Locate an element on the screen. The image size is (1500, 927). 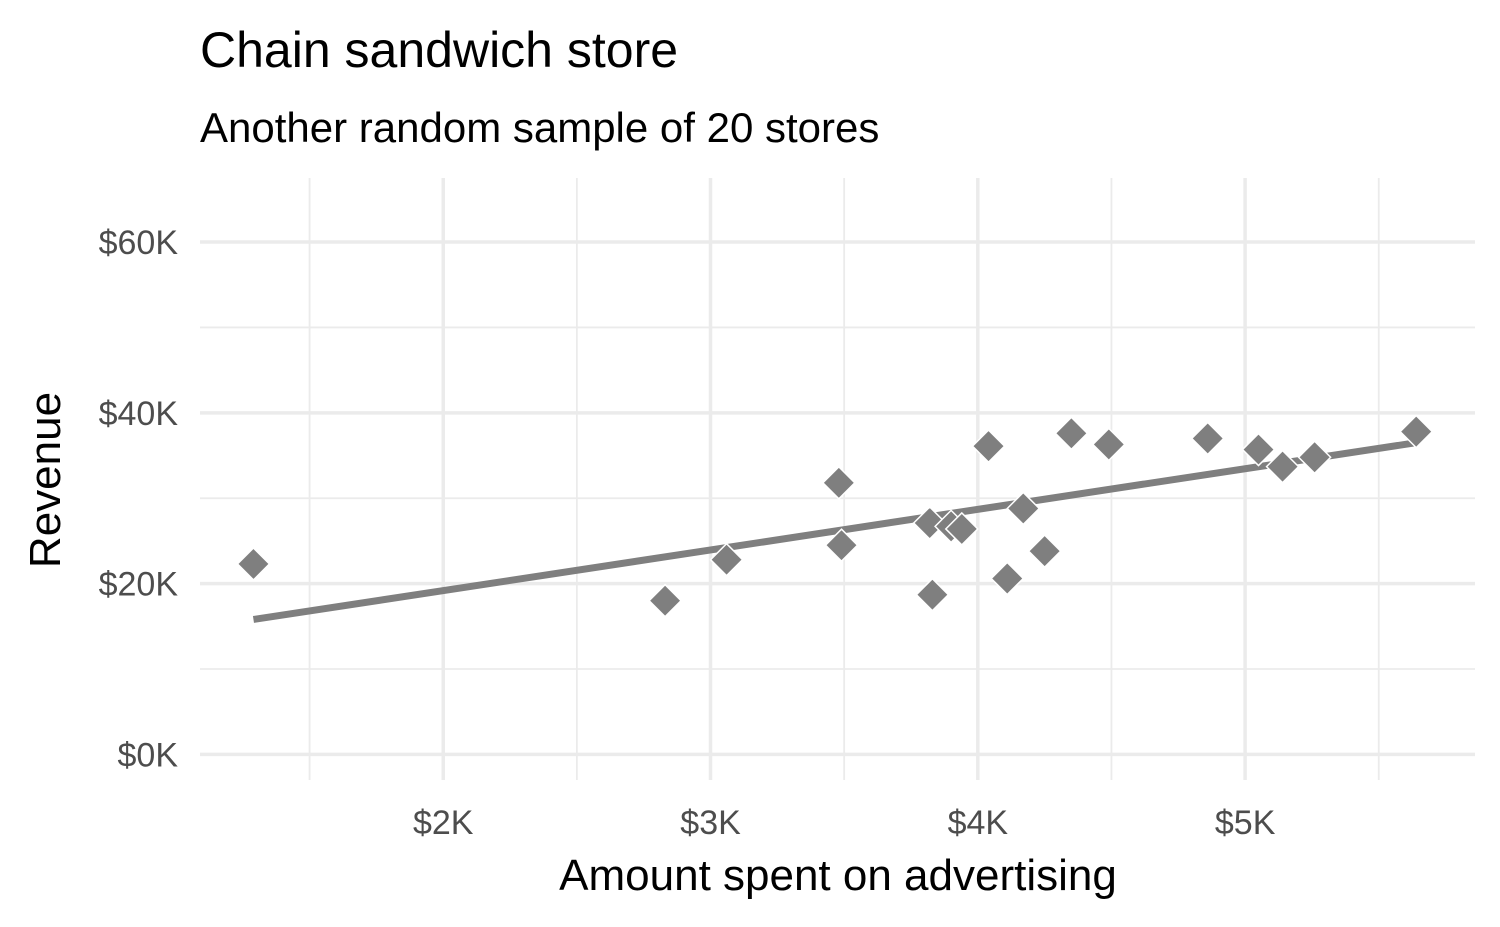
y-axis-tick-labels: $0K $20K $40K $60K is located at coordinates (139, 499).